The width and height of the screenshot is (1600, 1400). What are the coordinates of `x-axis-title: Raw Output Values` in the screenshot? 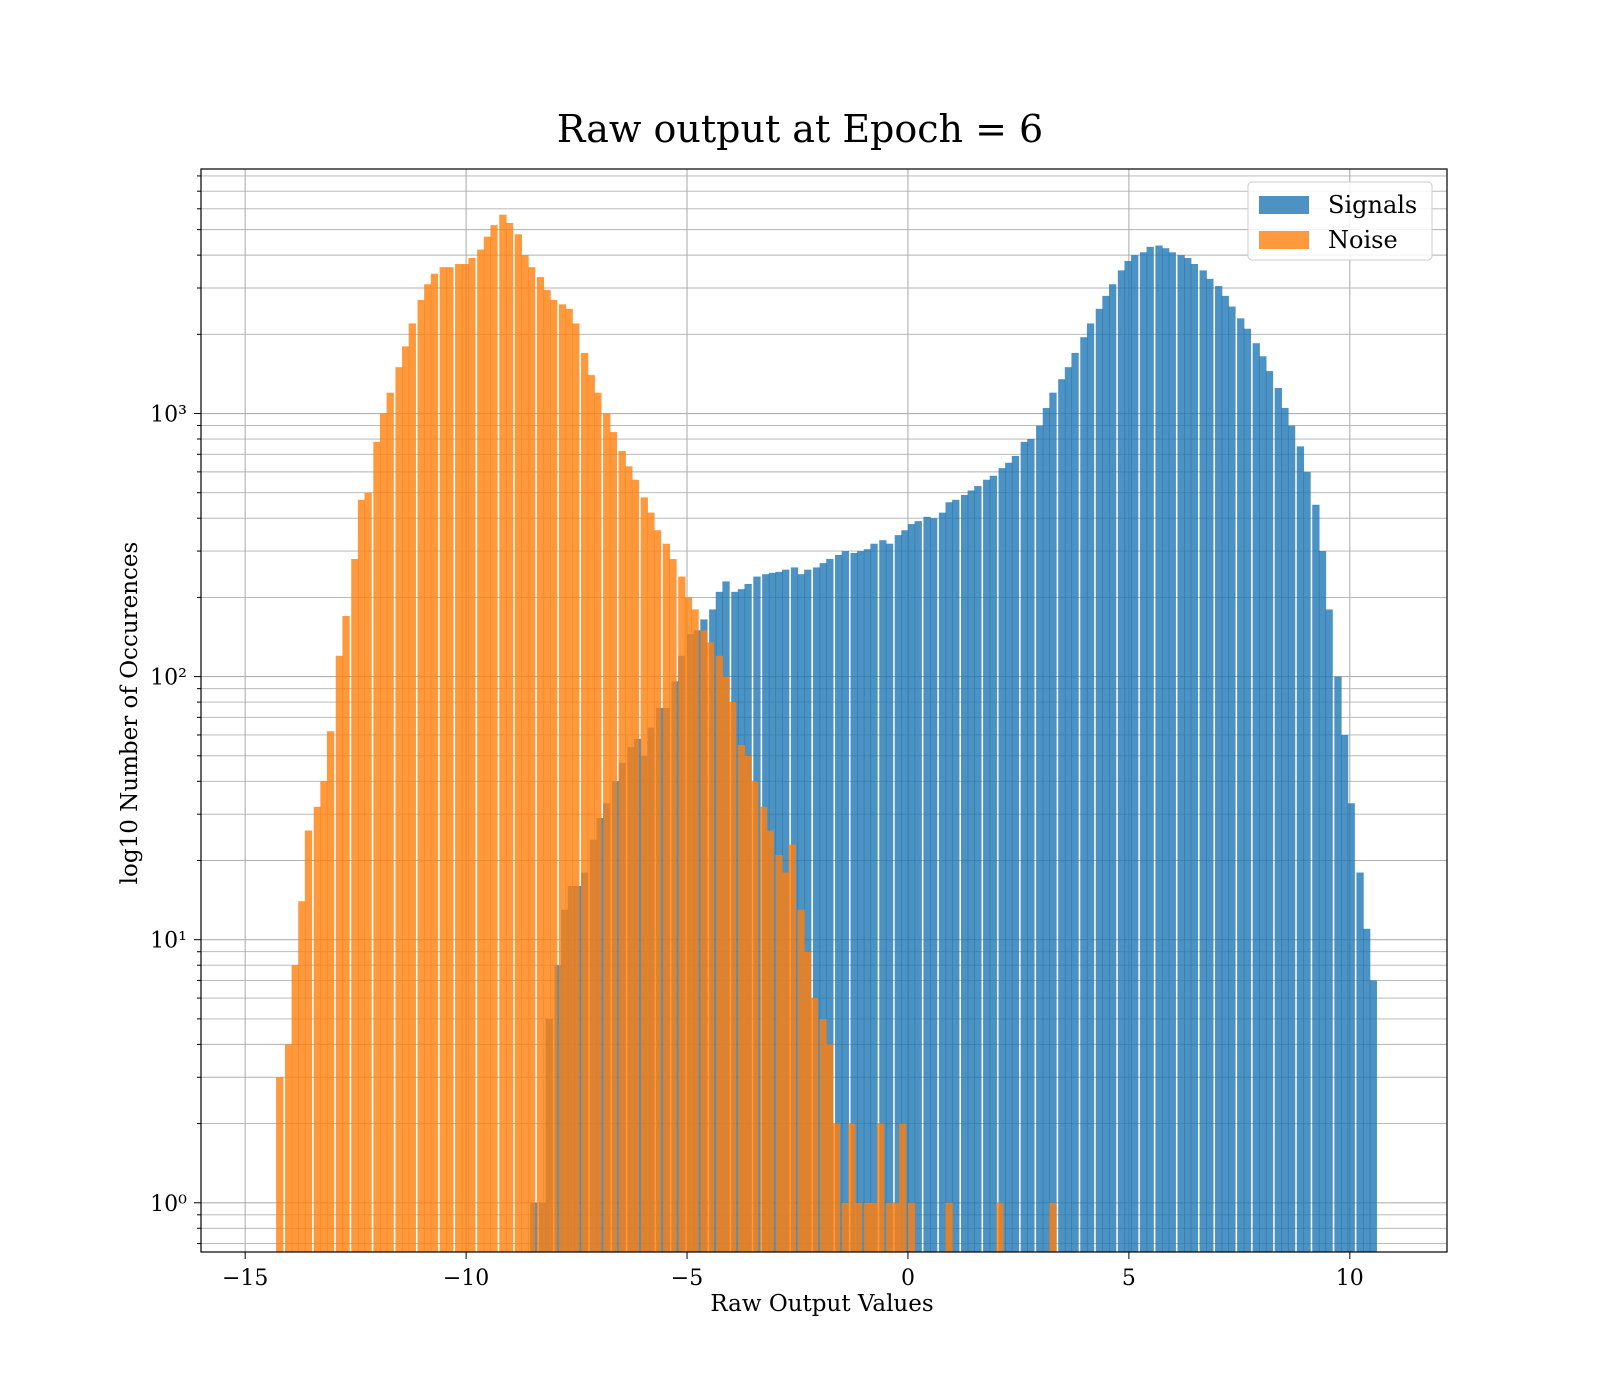 It's located at (821, 1304).